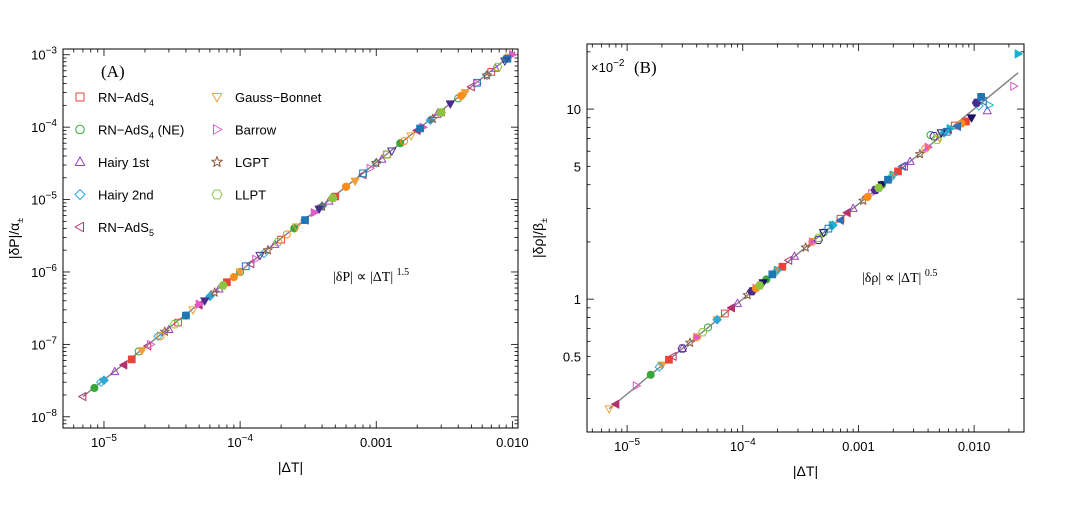  What do you see at coordinates (899, 277) in the screenshot?
I see `power-law-annotation: |δρ| ∝ |ΔT| 0.5` at bounding box center [899, 277].